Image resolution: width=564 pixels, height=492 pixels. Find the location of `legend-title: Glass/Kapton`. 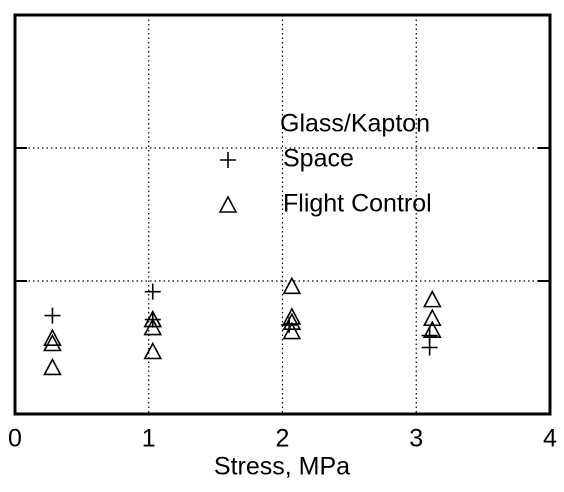

legend-title: Glass/Kapton is located at coordinates (355, 124).